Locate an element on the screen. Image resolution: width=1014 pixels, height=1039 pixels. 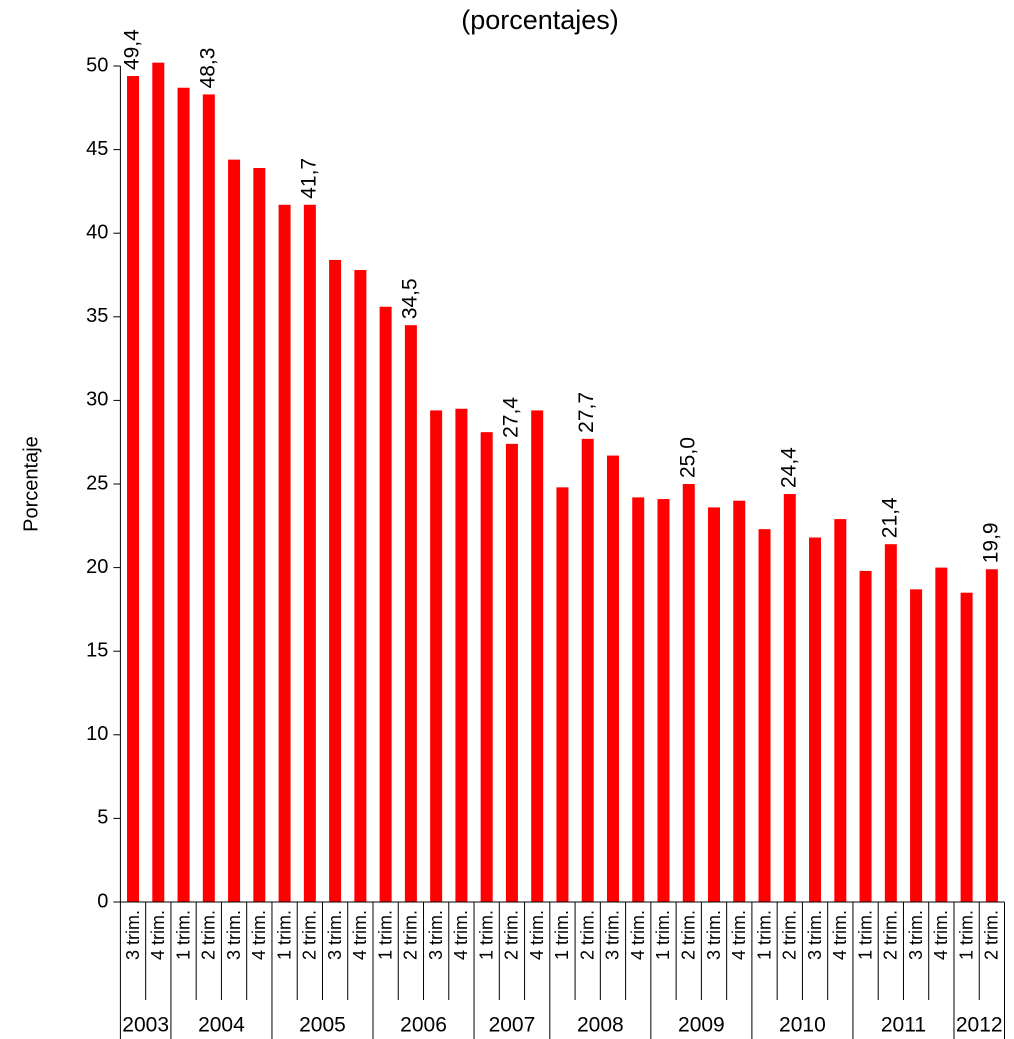
group-label: 2003 is located at coordinates (145, 1025).